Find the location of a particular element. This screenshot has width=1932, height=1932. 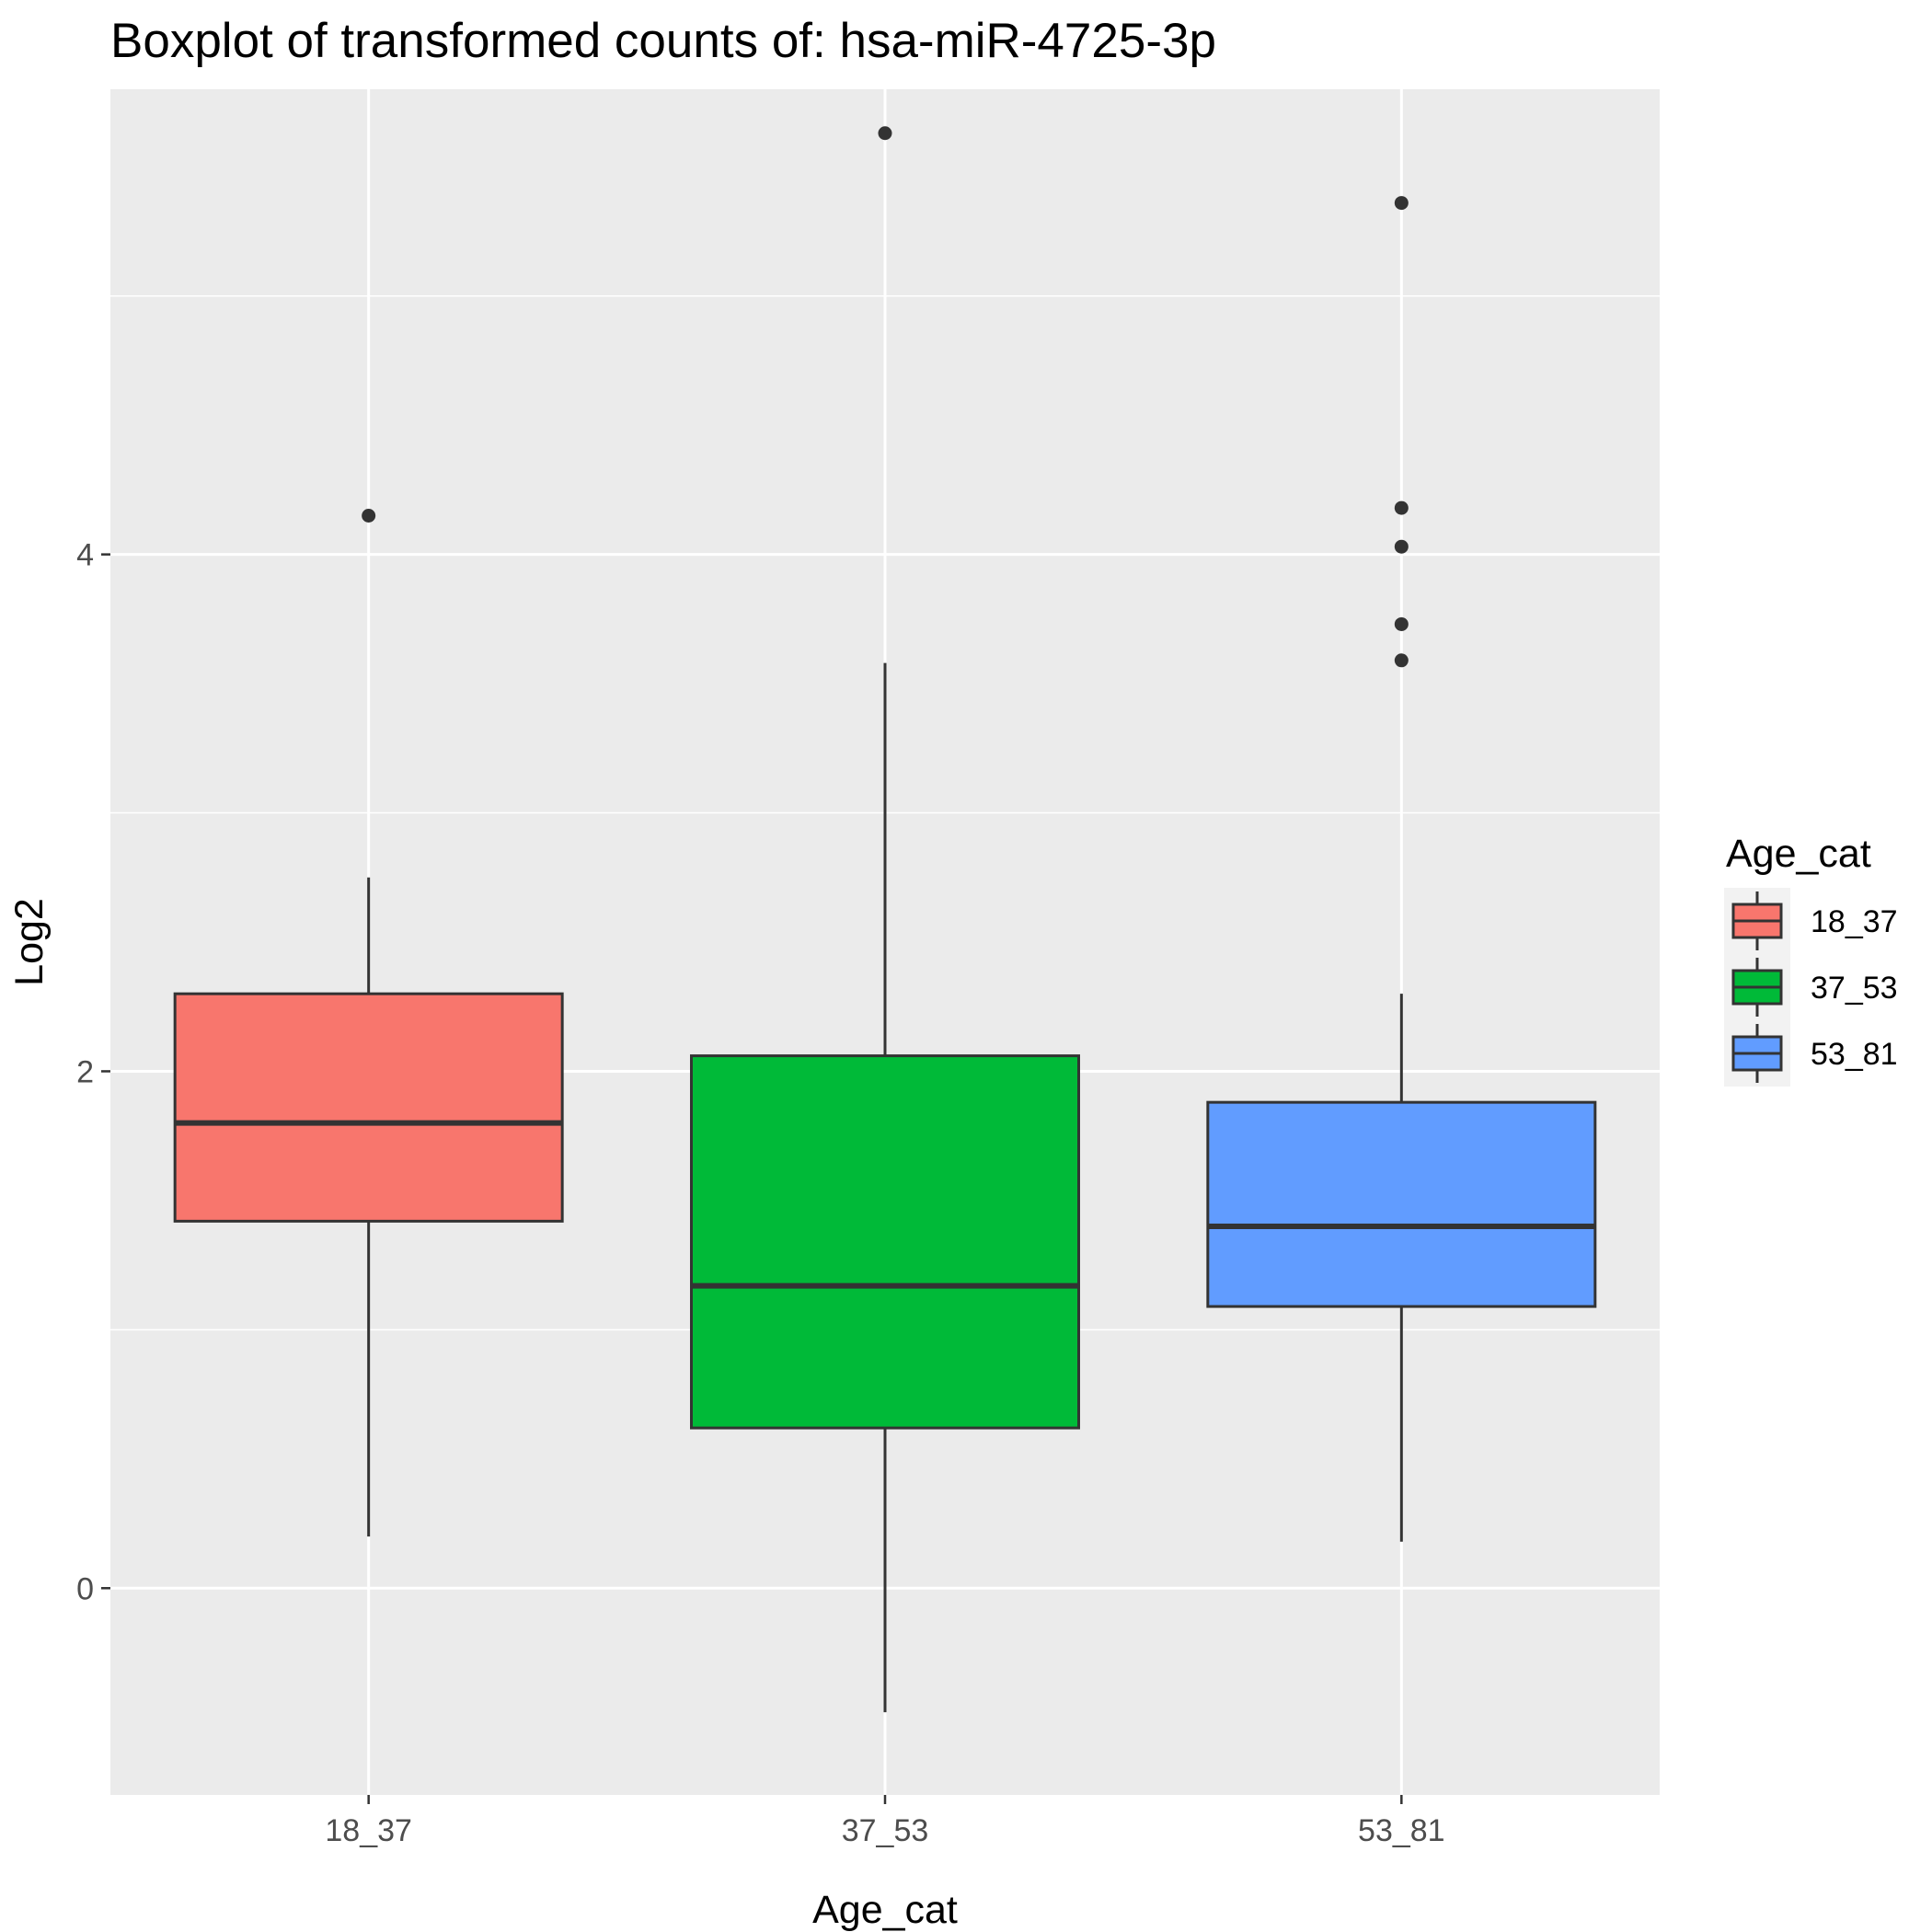

legend-title: Age_cat is located at coordinates (1798, 854).